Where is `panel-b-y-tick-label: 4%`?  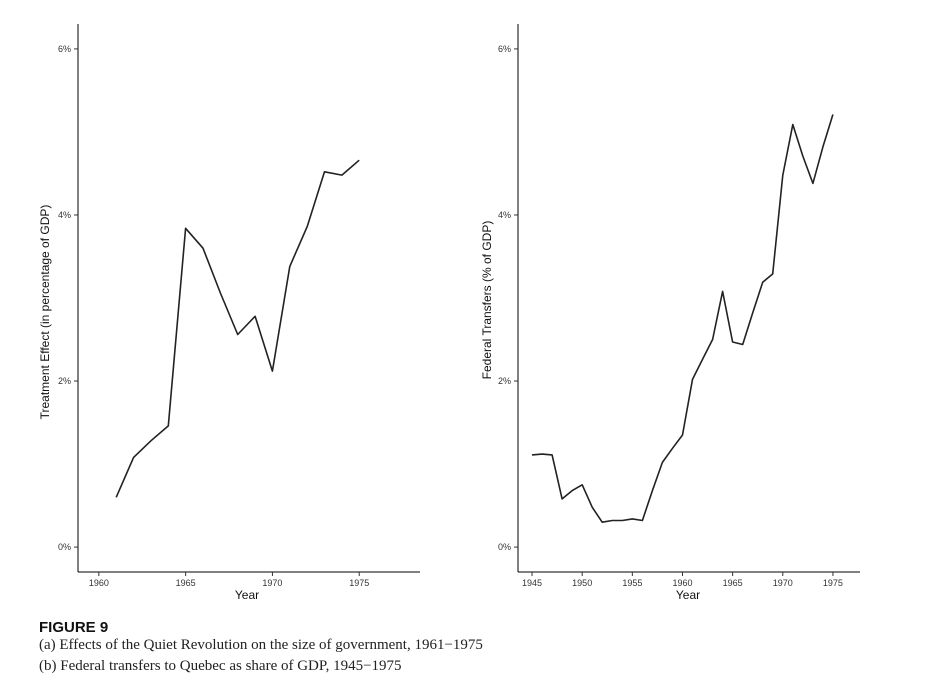
panel-b-y-tick-label: 4% is located at coordinates (504, 215).